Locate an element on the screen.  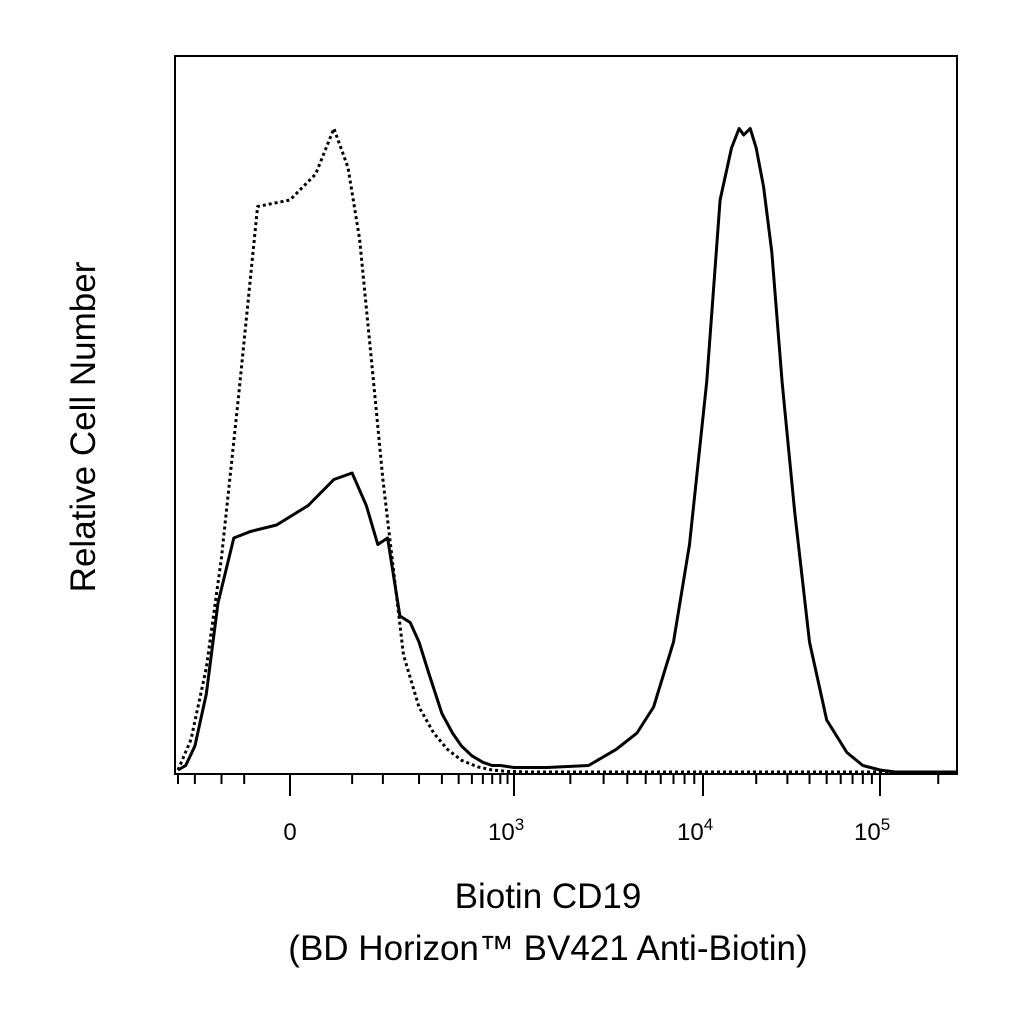
x-tick-label: 0 is located at coordinates (289, 832).